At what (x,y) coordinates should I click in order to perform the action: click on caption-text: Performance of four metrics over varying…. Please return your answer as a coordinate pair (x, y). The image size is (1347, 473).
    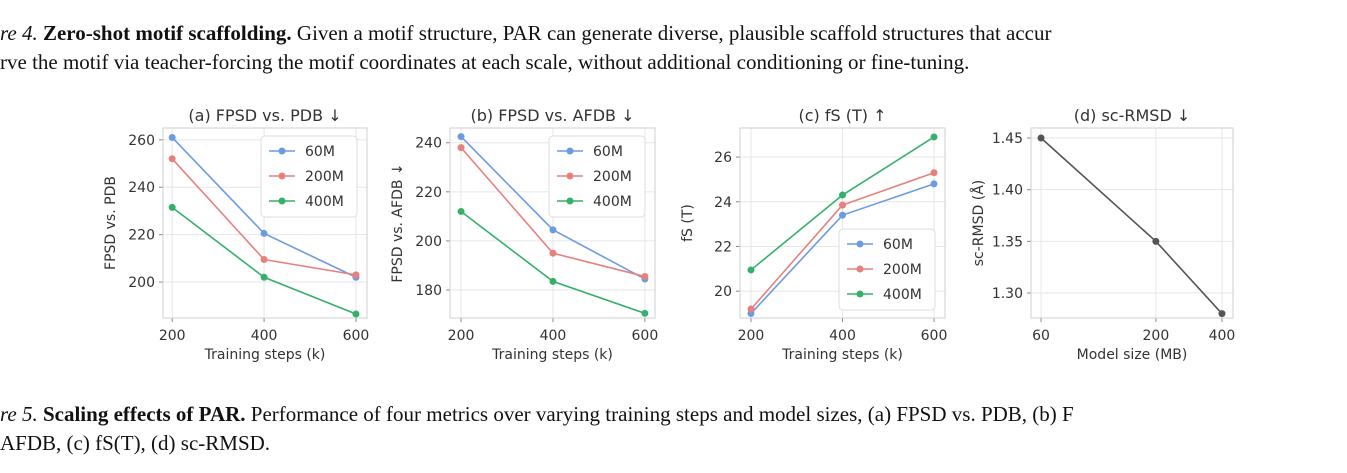
    Looking at the image, I should click on (662, 414).